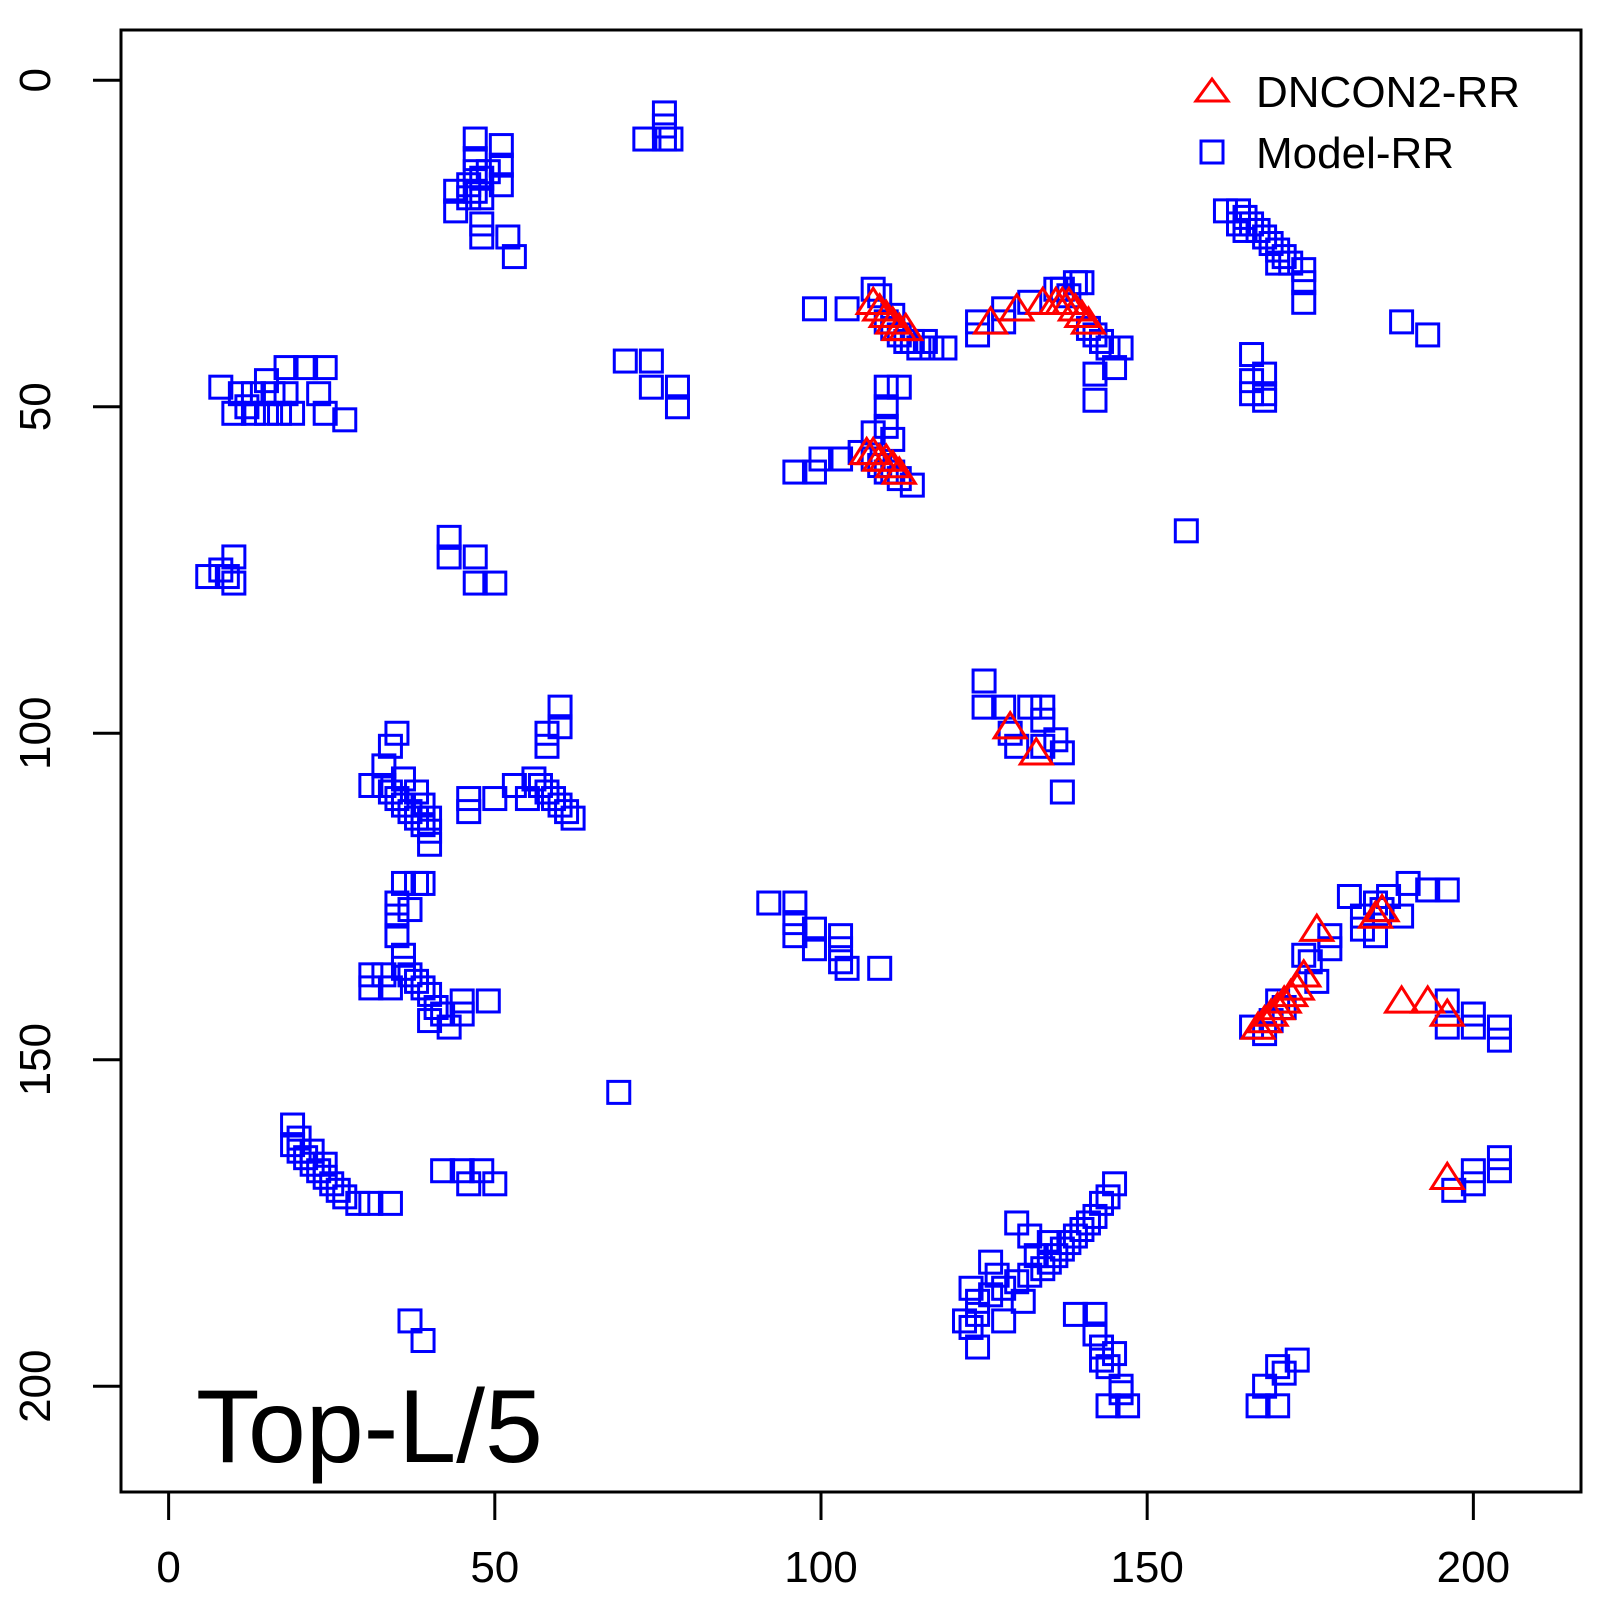  Describe the element at coordinates (67, 745) in the screenshot. I see `y-axis: 0 50 100 150 200` at that location.